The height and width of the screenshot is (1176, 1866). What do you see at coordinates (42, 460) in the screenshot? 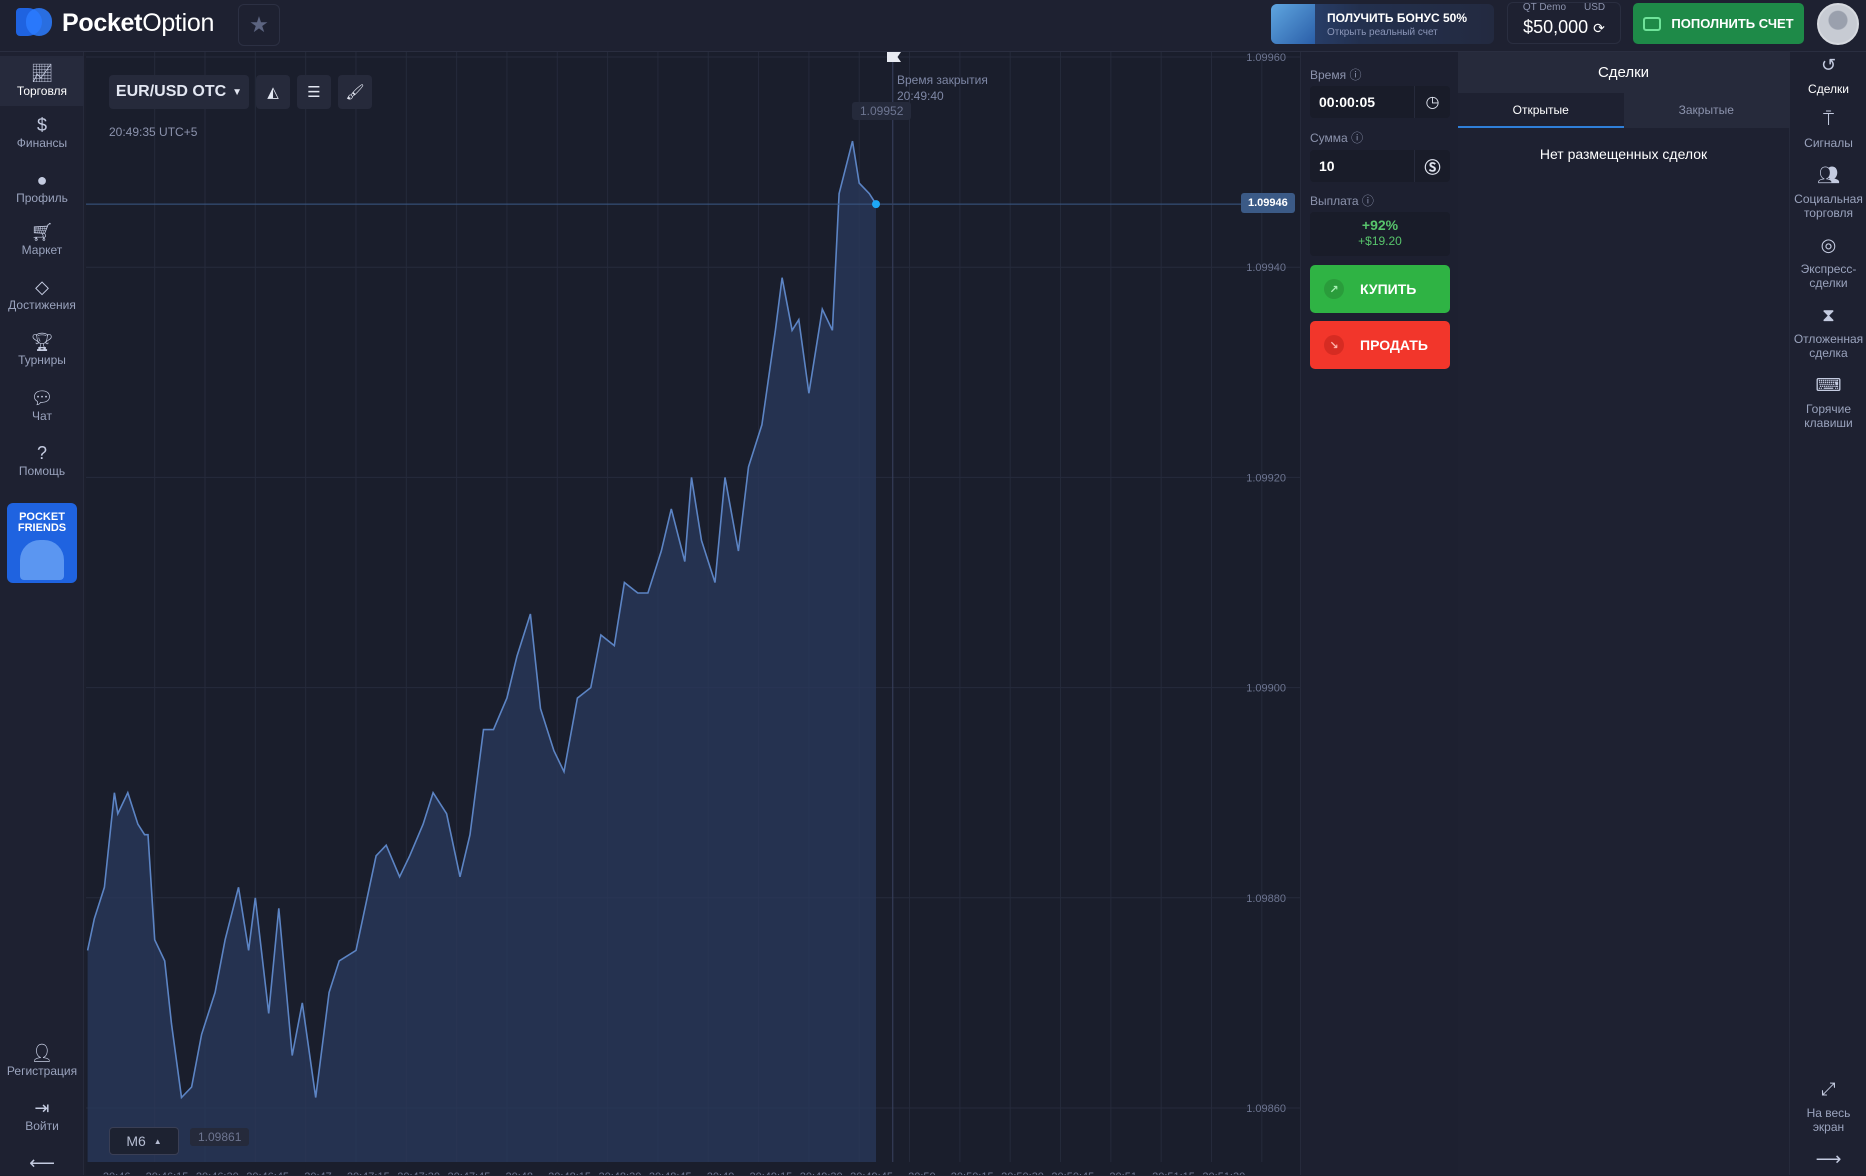
I see `sidebar-item-help: ? Помощь` at bounding box center [42, 460].